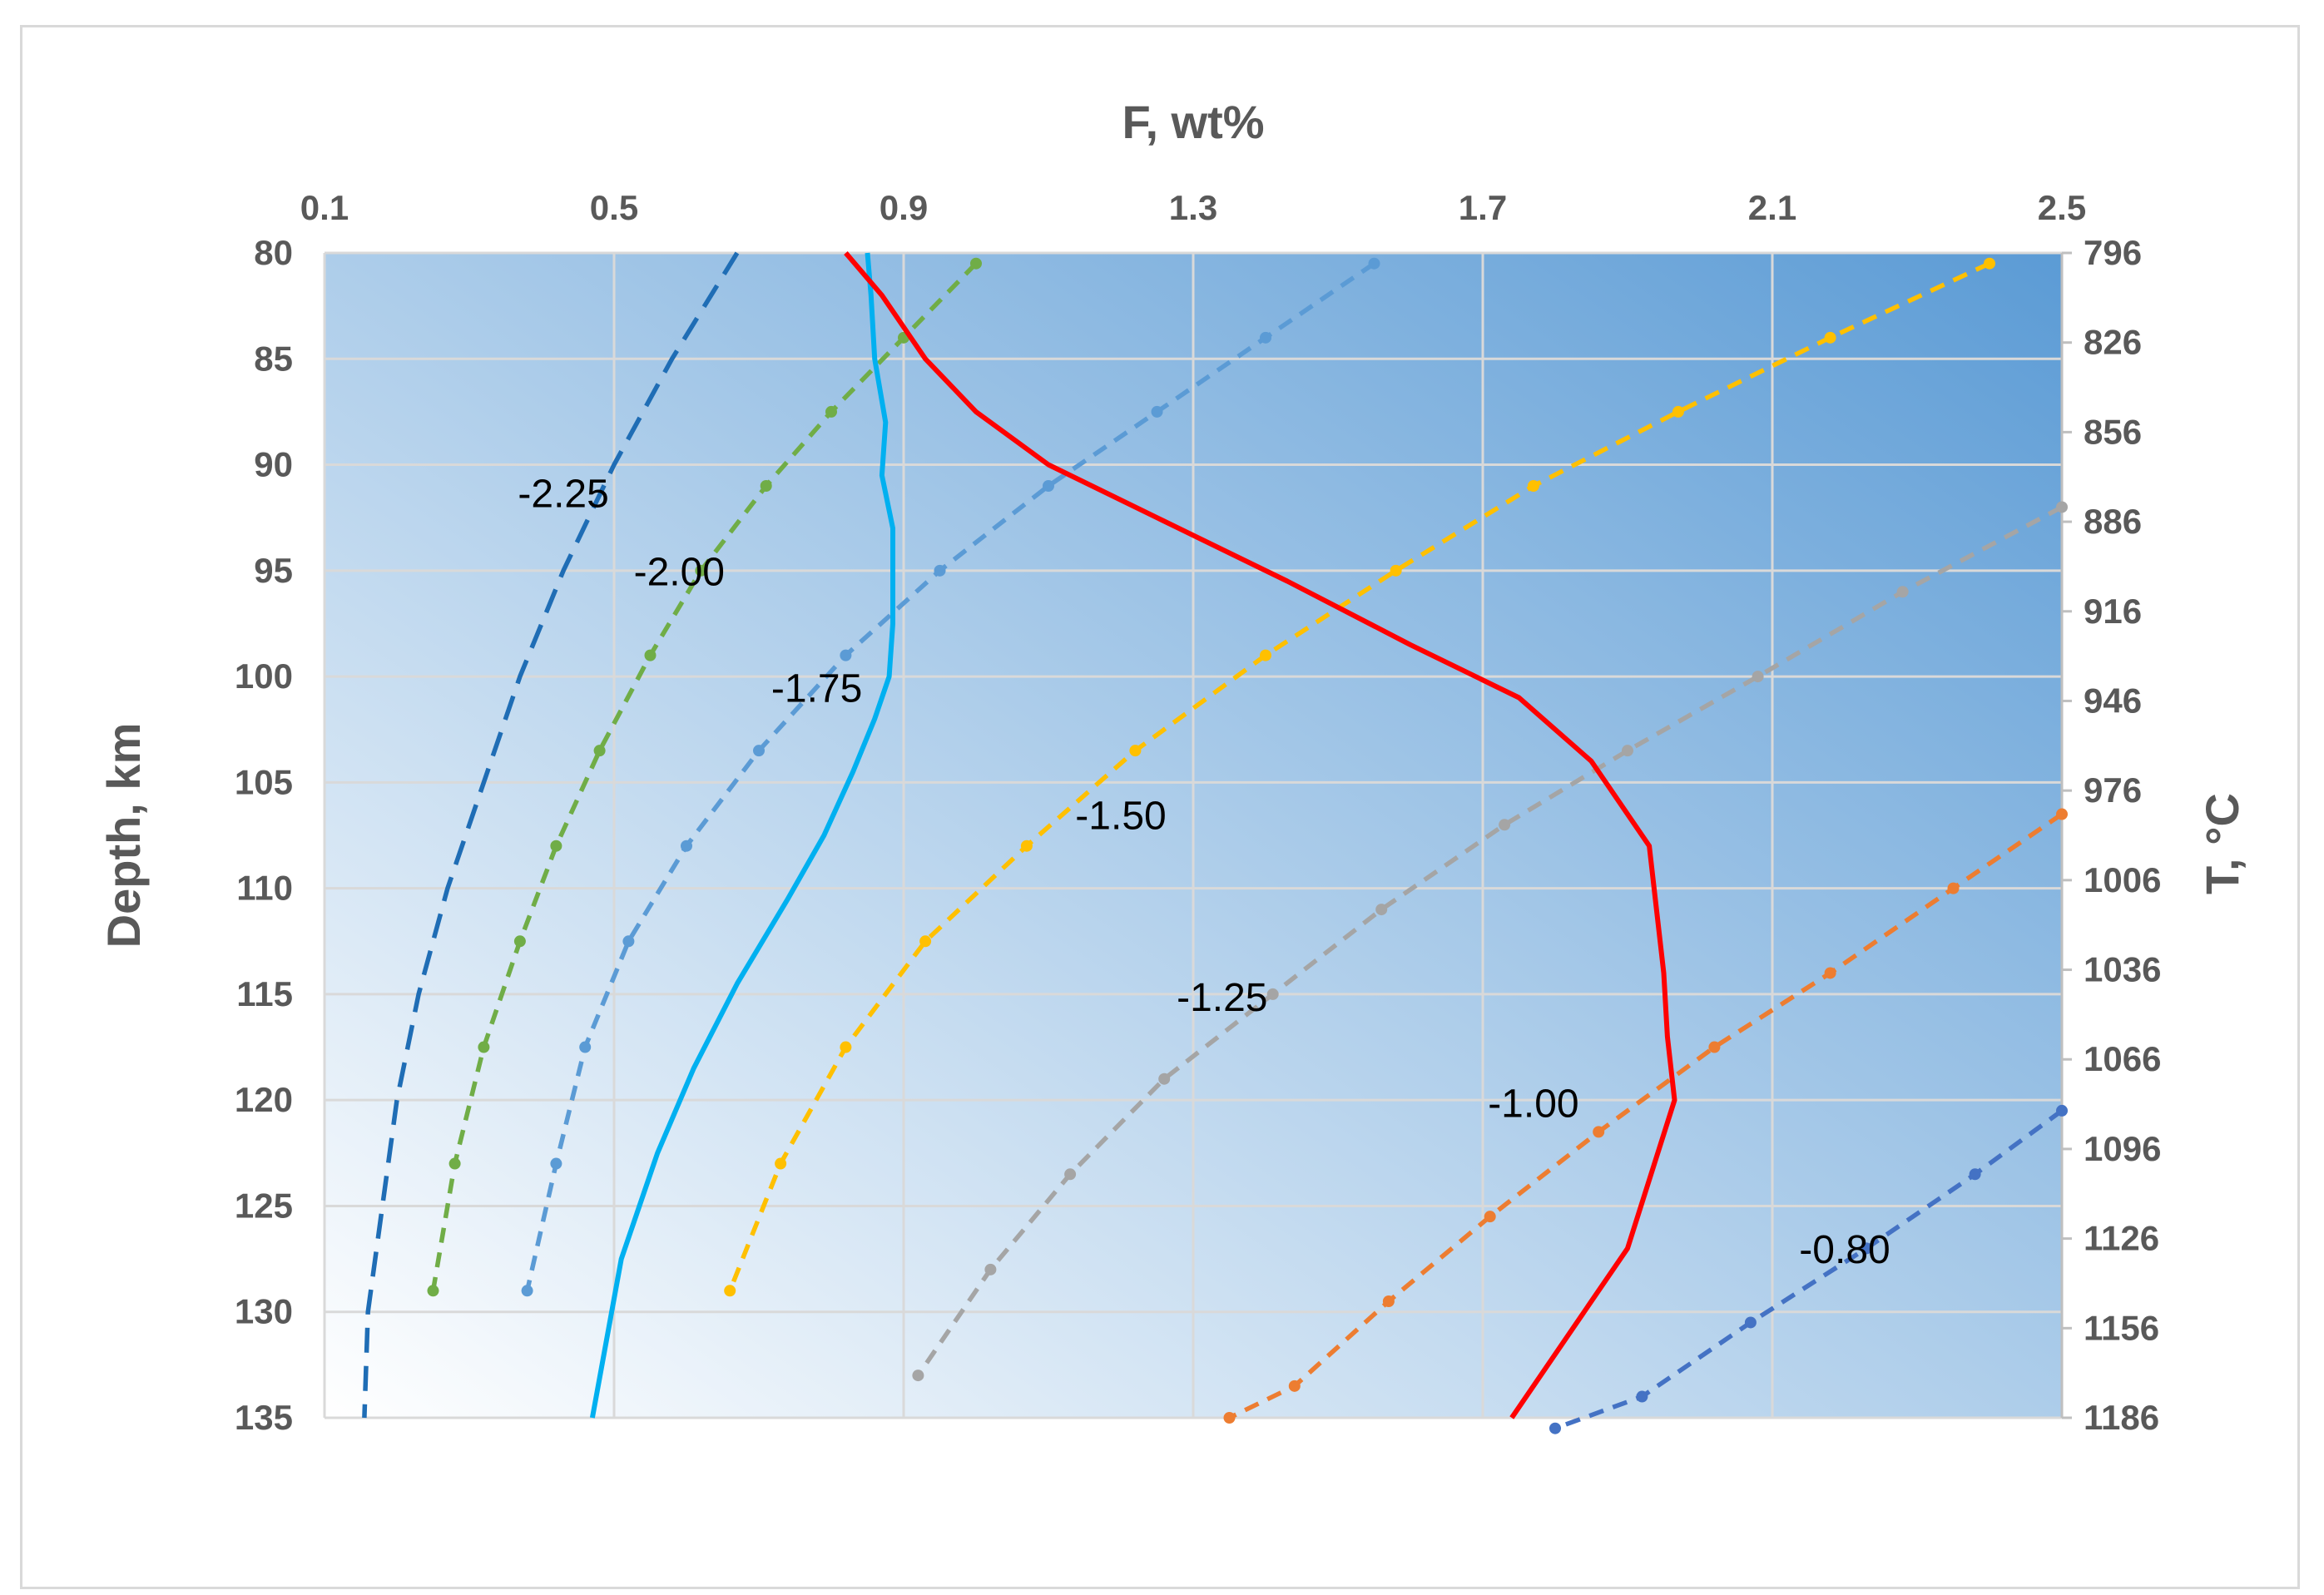  What do you see at coordinates (264, 1099) in the screenshot?
I see `y-tick-label: 120` at bounding box center [264, 1099].